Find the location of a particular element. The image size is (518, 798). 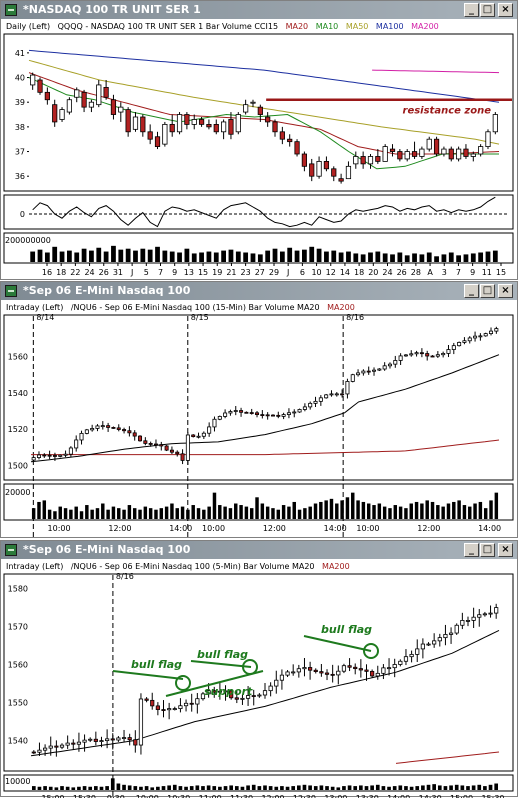

x-tick-label: 9:30 is located at coordinates (116, 796).